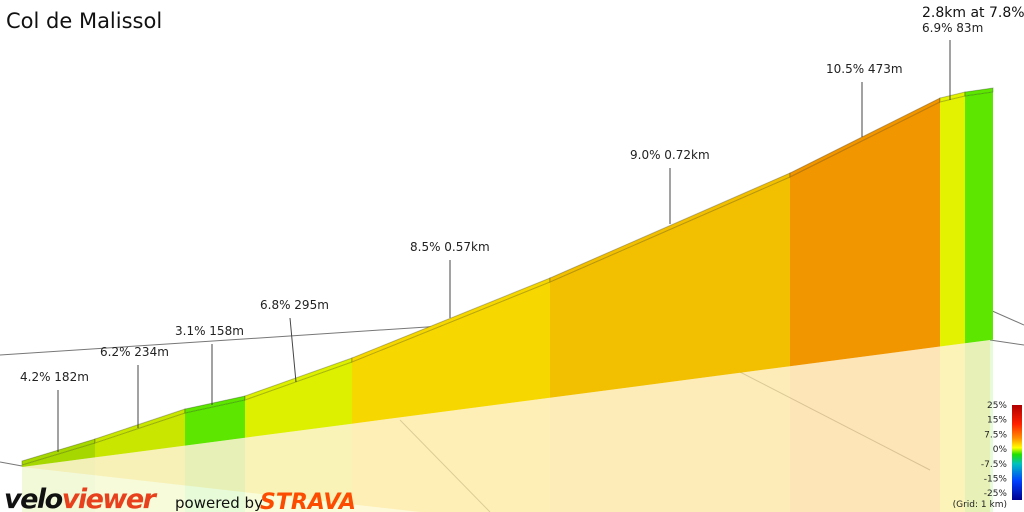 Image resolution: width=1024 pixels, height=512 pixels. I want to click on brand-prefix: velo, so click(33, 498).